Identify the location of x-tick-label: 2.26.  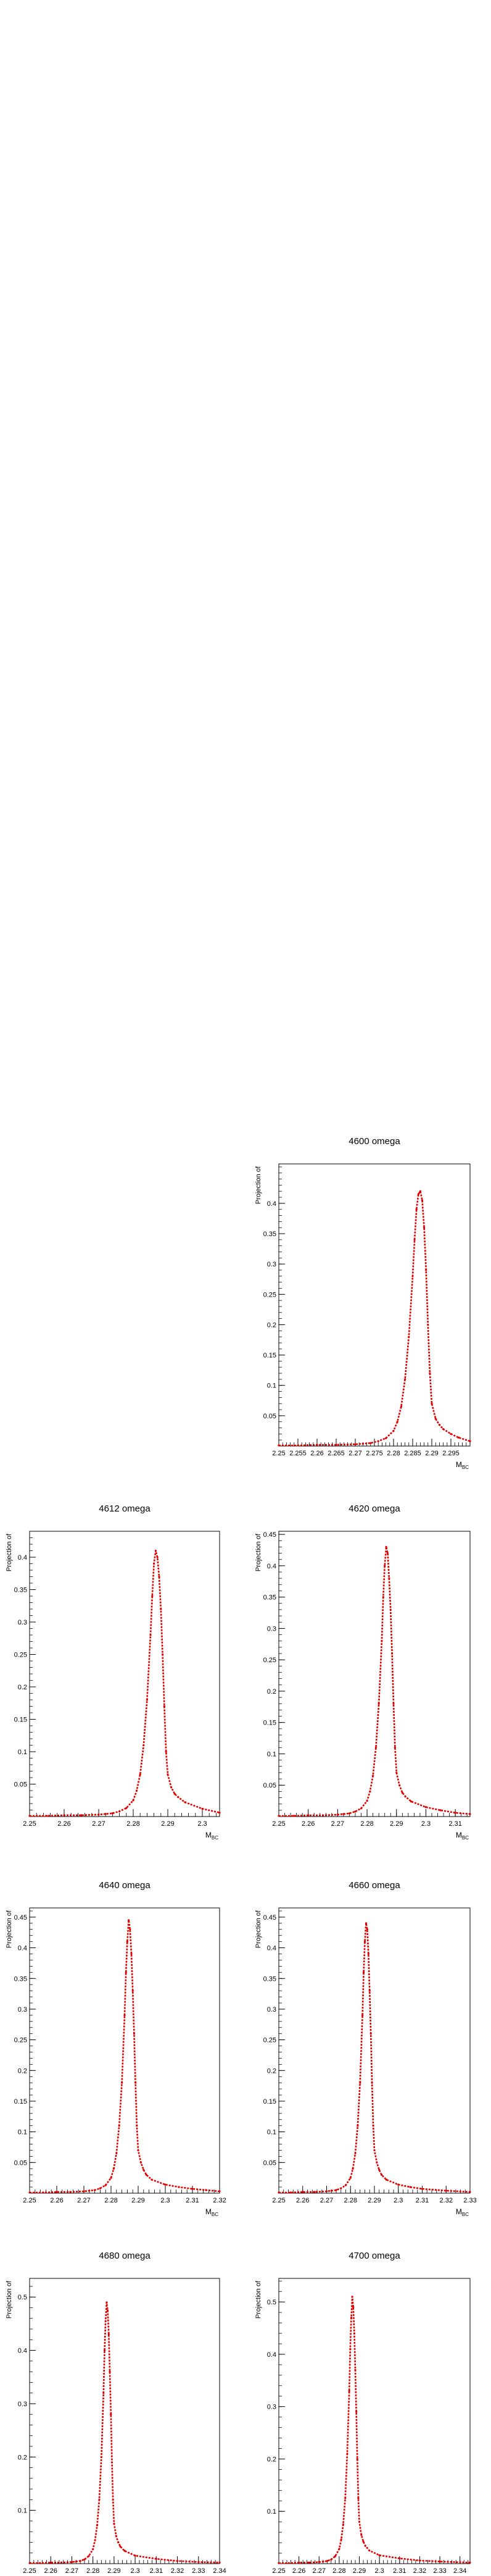
(308, 1824).